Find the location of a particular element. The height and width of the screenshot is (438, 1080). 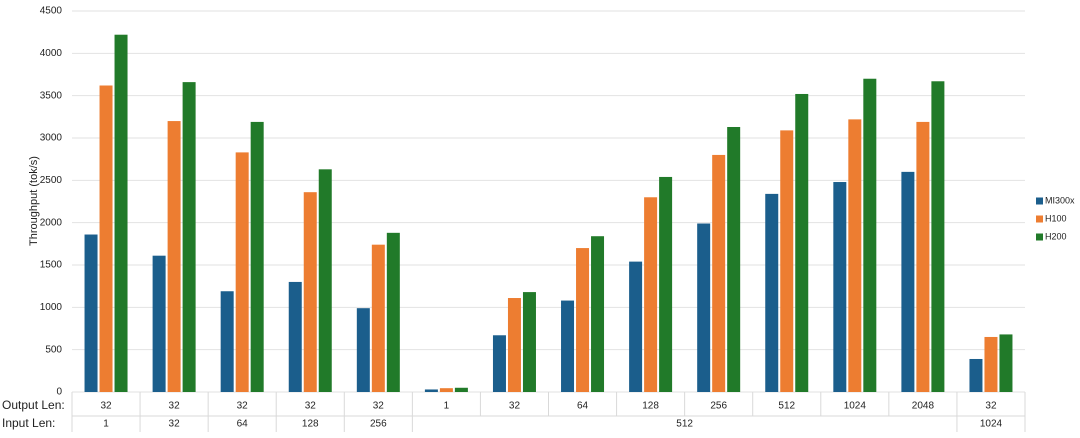

input-len-label: 1024 is located at coordinates (991, 424).